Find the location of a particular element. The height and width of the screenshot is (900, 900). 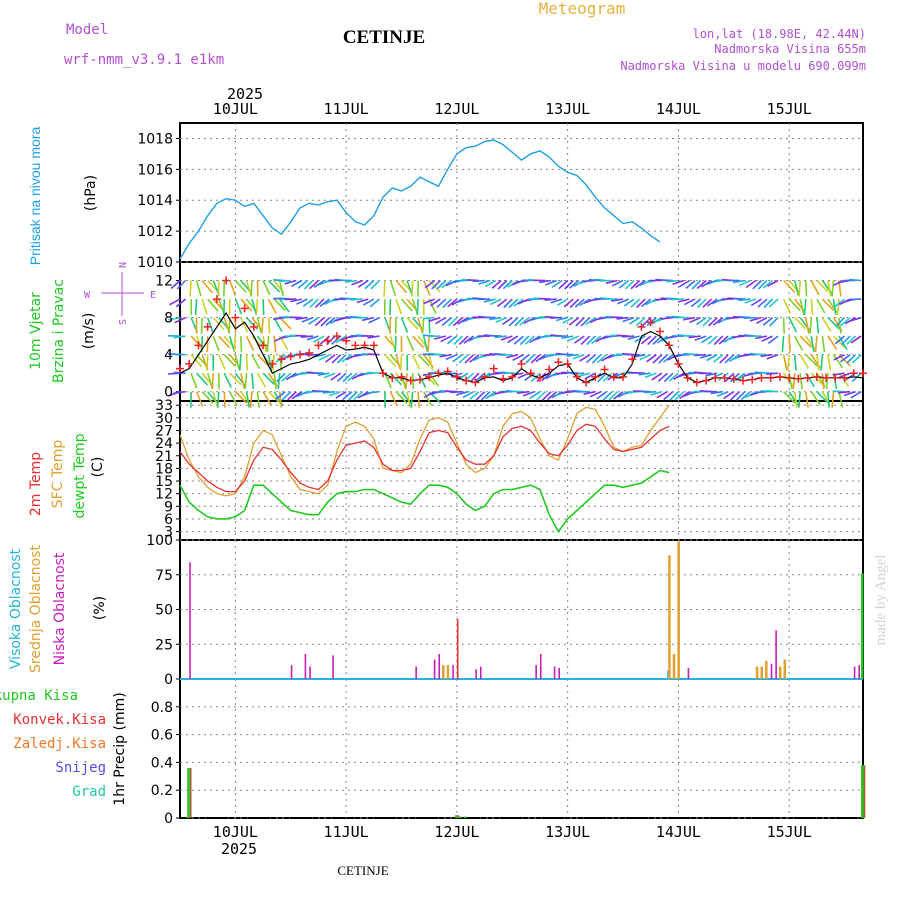

precip-legend-item: Konvek.Kisa is located at coordinates (59, 720).